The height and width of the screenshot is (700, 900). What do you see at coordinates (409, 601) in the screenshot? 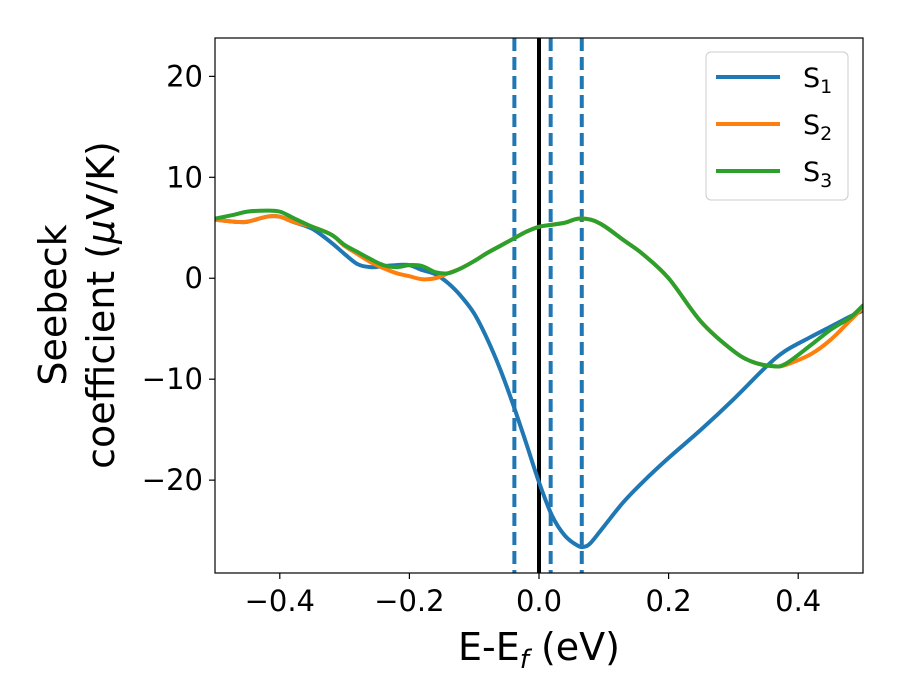
I see `x-tick-label: −0.2` at bounding box center [409, 601].